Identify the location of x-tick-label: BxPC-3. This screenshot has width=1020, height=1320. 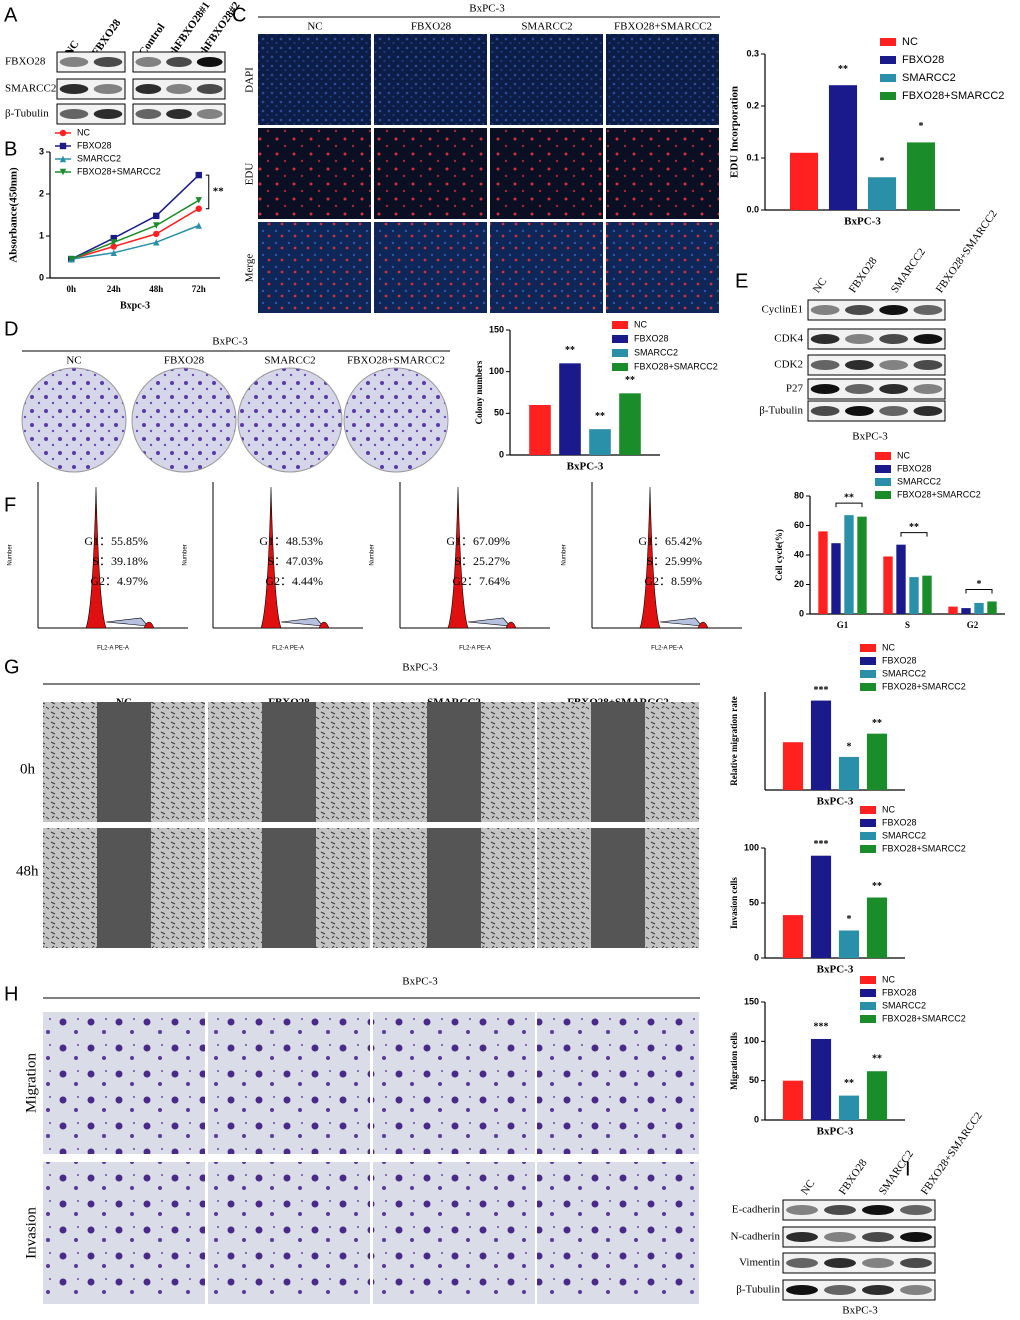
(835, 1132).